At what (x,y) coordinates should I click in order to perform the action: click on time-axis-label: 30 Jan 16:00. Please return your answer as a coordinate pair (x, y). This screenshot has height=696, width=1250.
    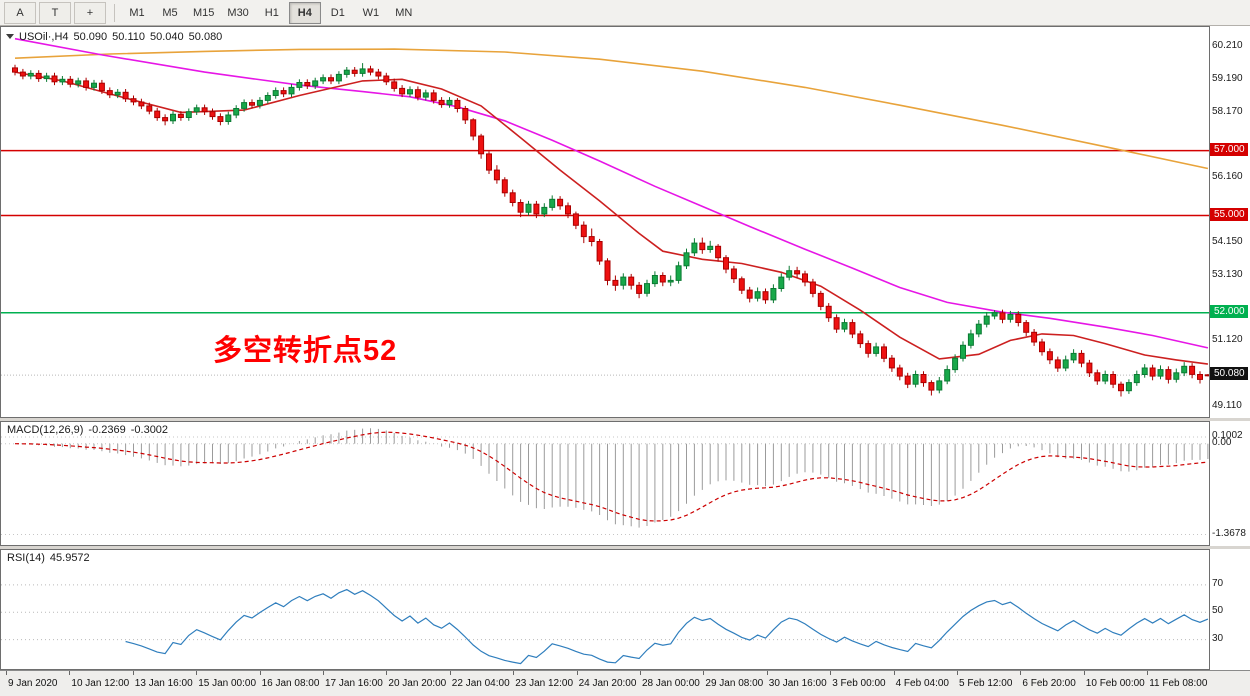
    Looking at the image, I should click on (797, 683).